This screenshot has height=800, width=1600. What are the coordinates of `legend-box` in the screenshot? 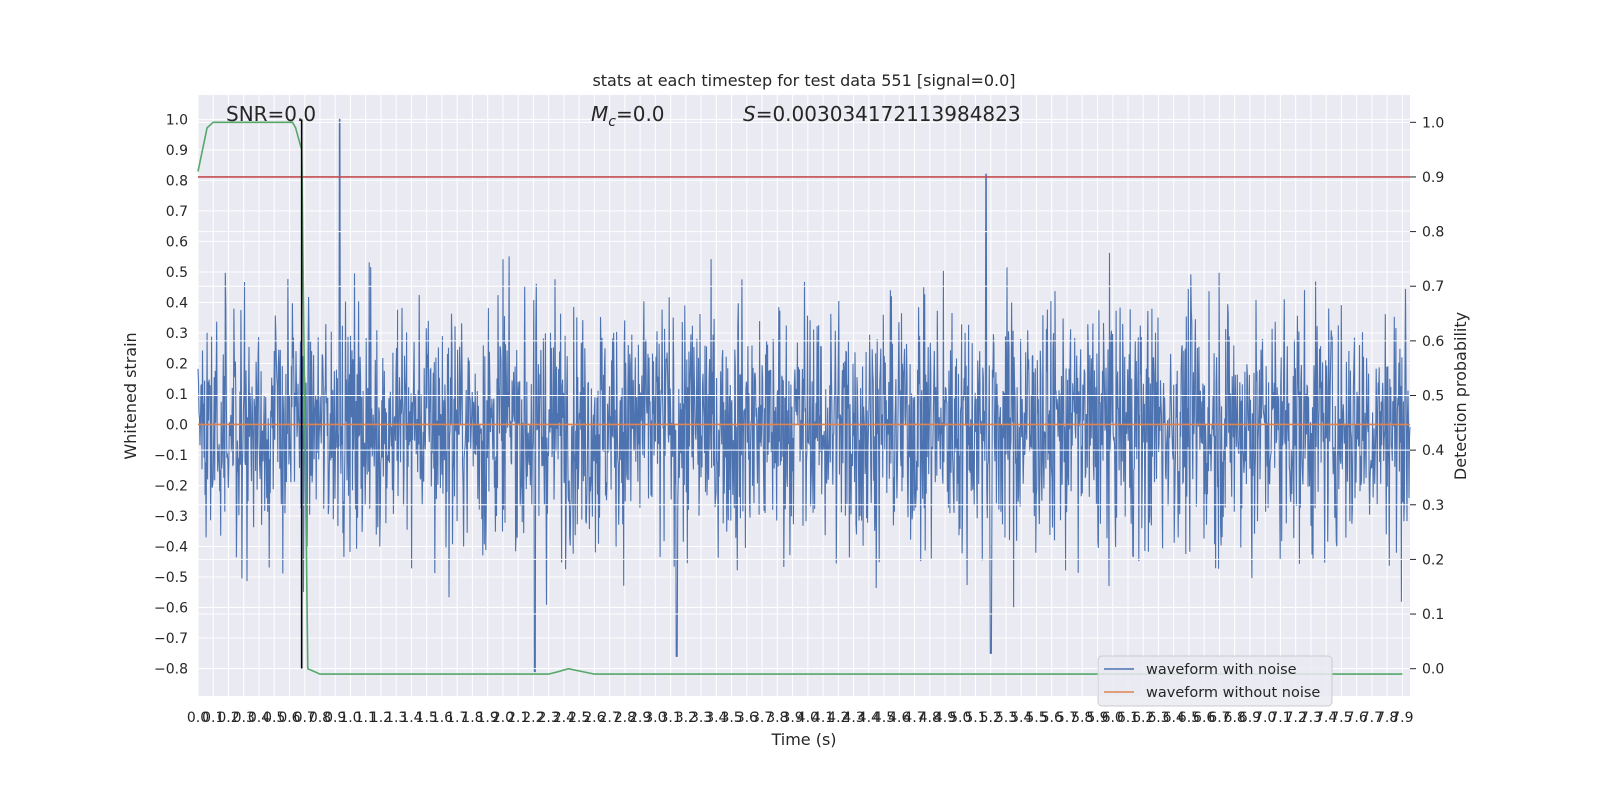 It's located at (1215, 681).